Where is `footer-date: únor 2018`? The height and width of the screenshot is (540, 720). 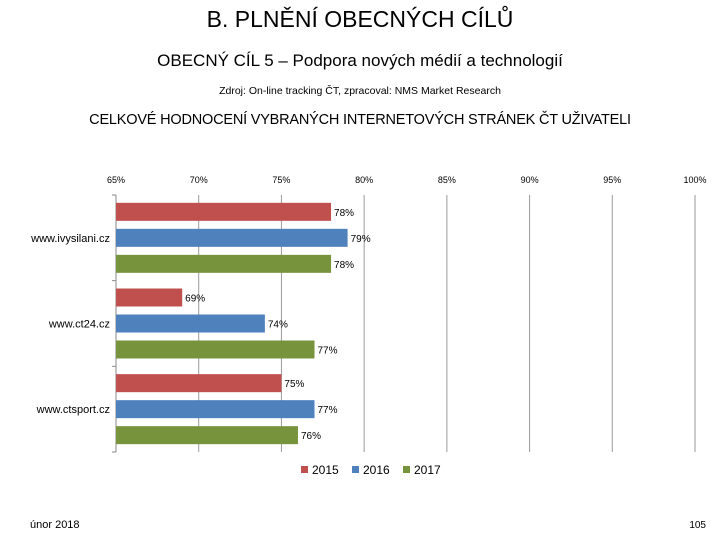
footer-date: únor 2018 is located at coordinates (55, 525).